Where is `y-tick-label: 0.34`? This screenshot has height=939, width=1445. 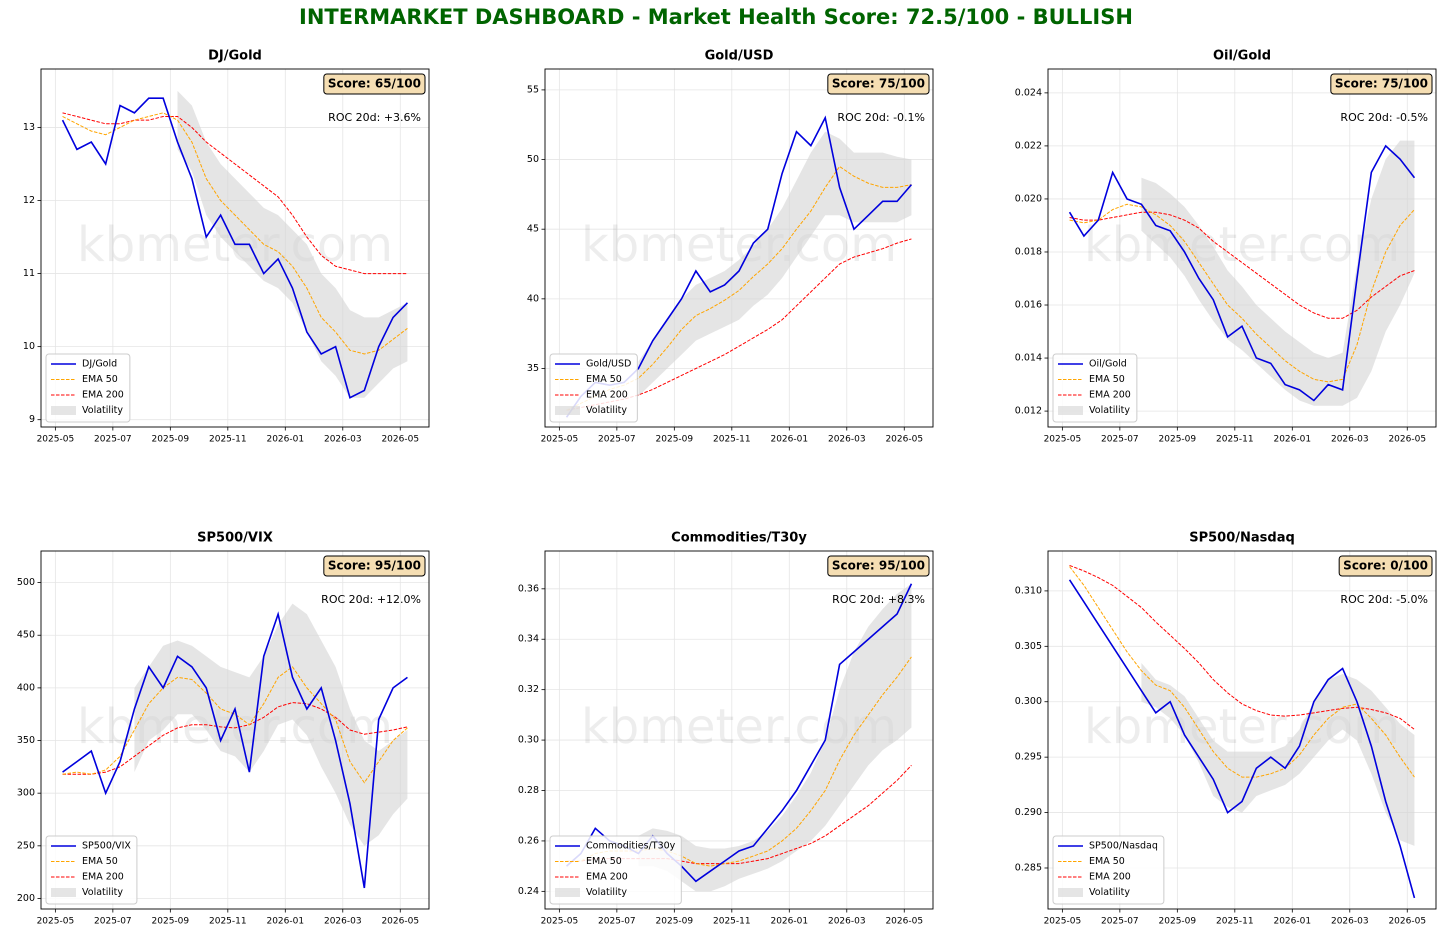 y-tick-label: 0.34 is located at coordinates (528, 639).